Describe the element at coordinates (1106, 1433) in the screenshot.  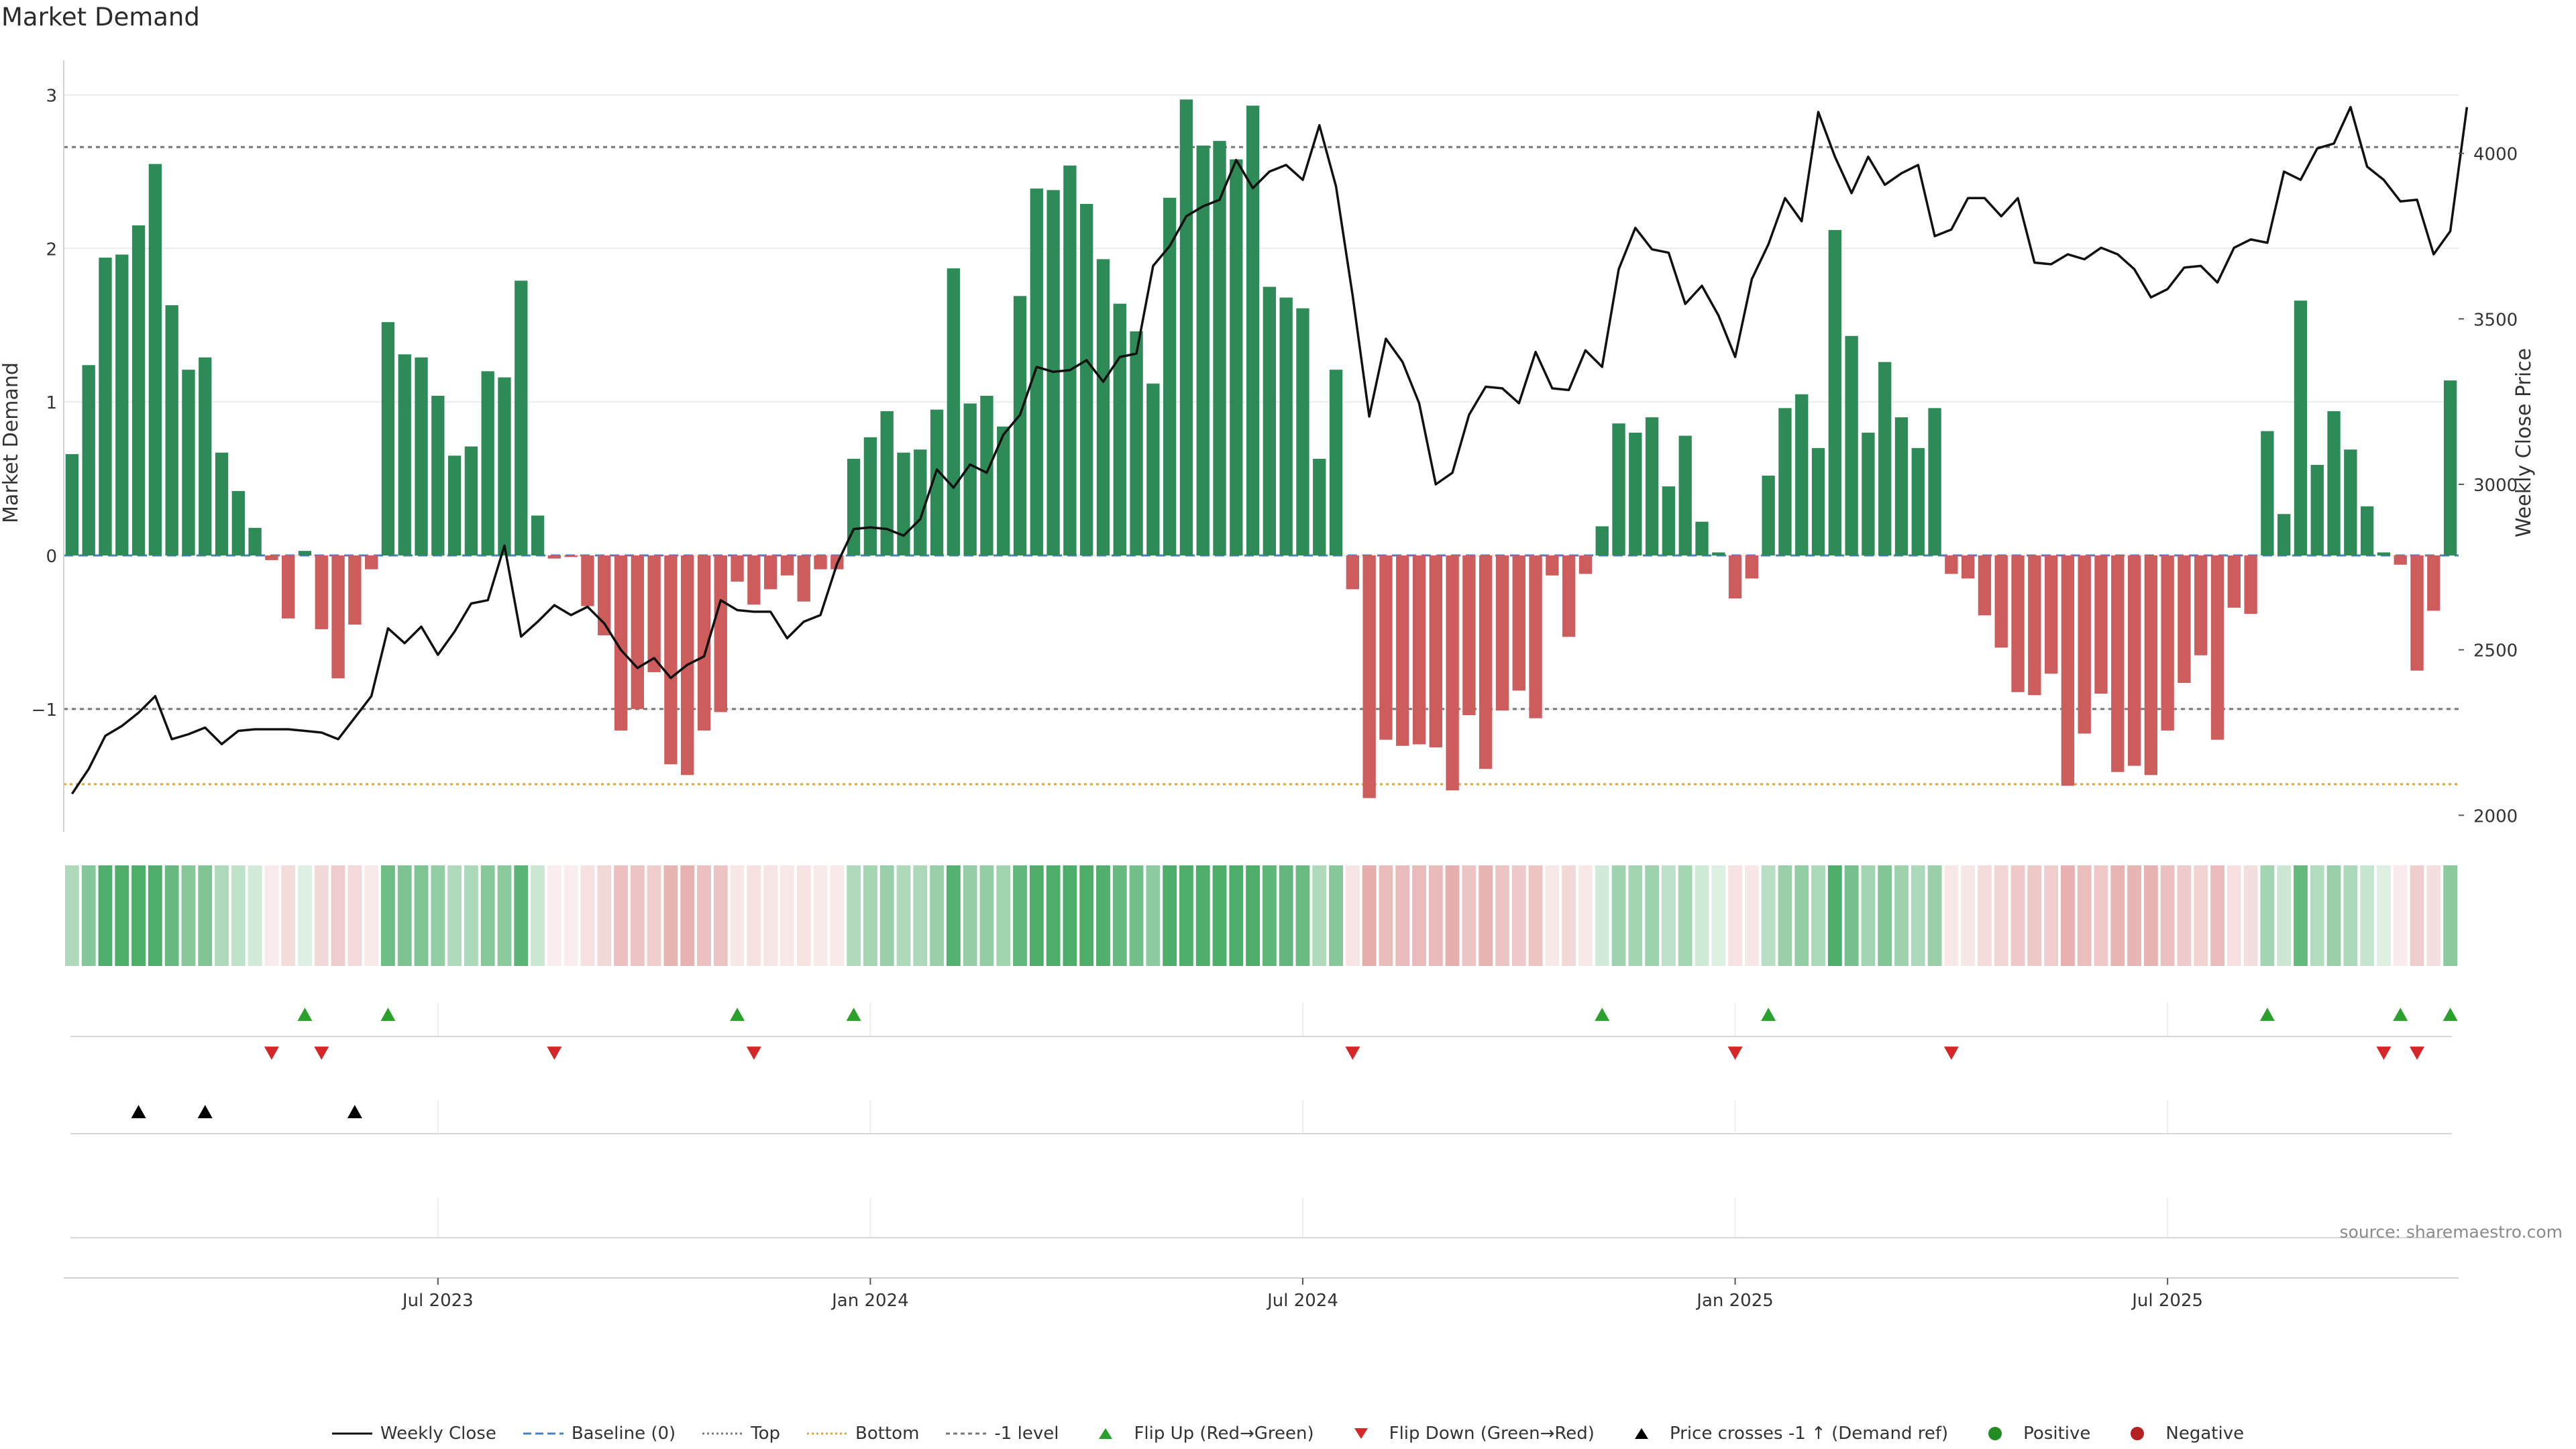
I see `tri-up-green-icon` at that location.